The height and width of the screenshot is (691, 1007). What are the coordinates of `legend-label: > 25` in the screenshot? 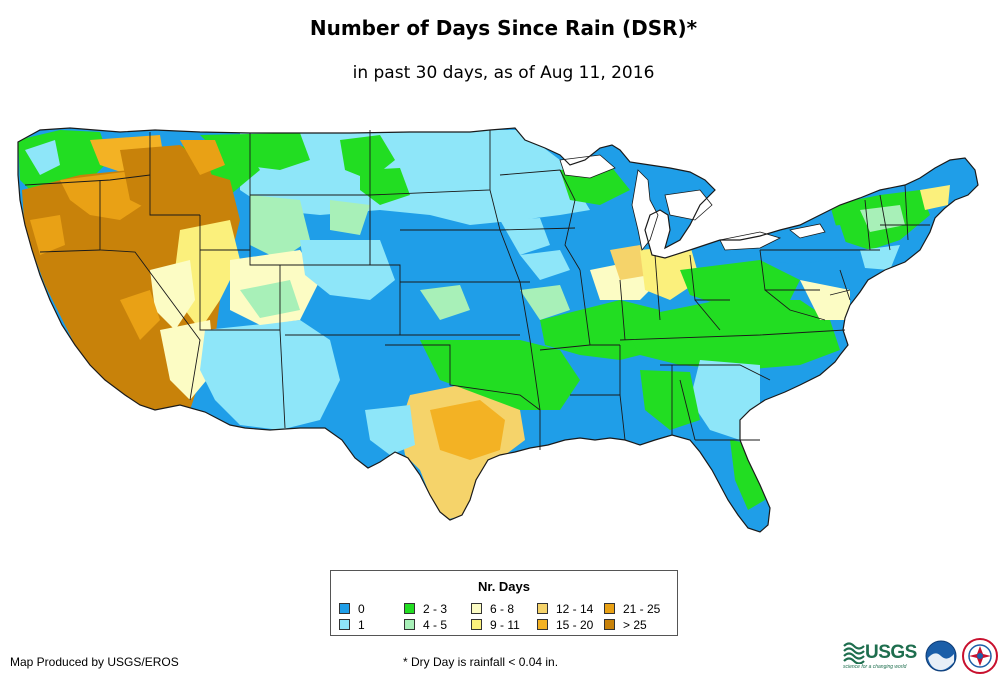 It's located at (635, 625).